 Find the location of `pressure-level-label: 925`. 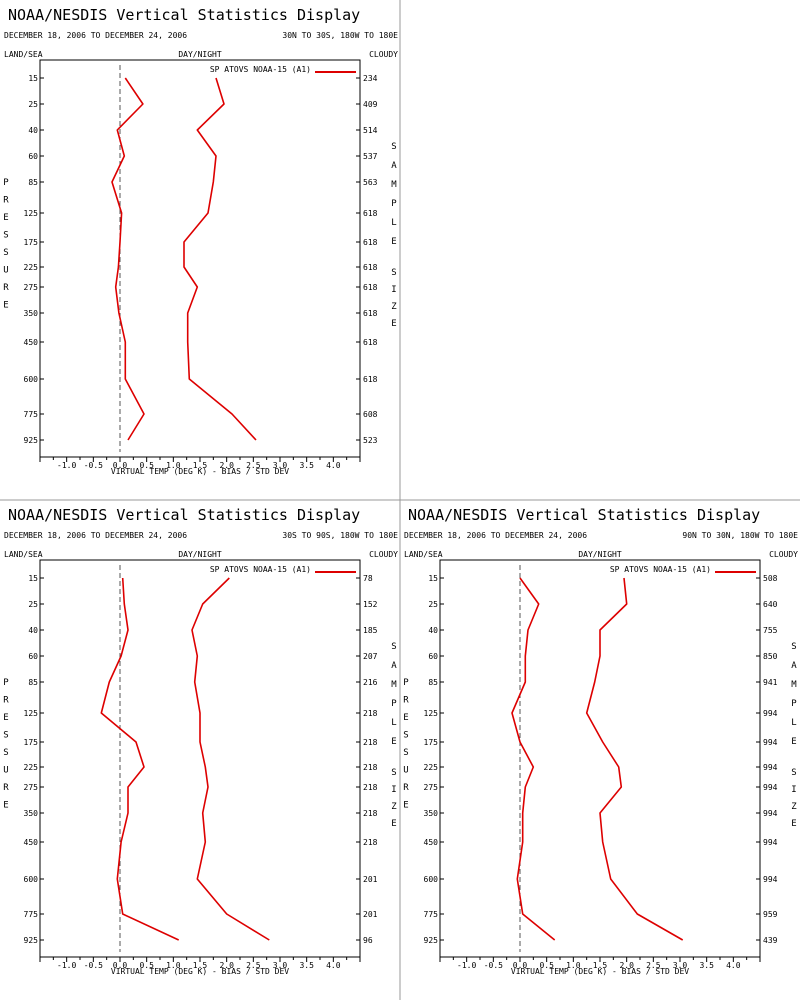

pressure-level-label: 925 is located at coordinates (431, 940).